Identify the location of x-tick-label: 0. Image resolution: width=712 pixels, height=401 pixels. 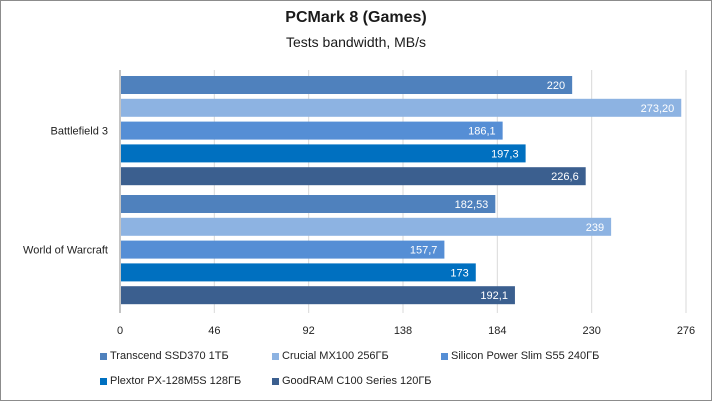
(120, 331).